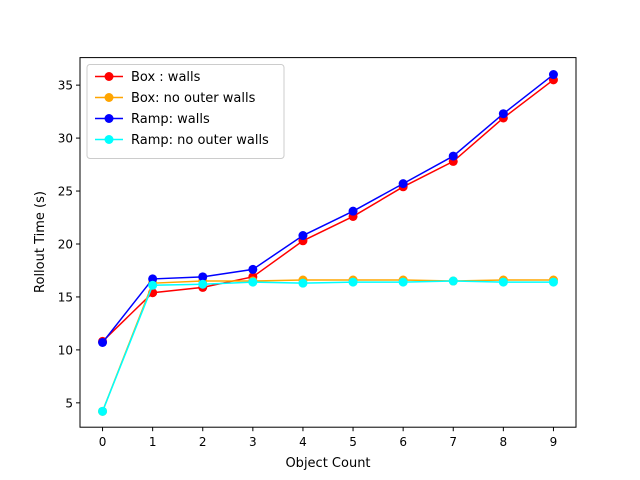  Describe the element at coordinates (327, 463) in the screenshot. I see `x-axis-label: Object Count` at that location.